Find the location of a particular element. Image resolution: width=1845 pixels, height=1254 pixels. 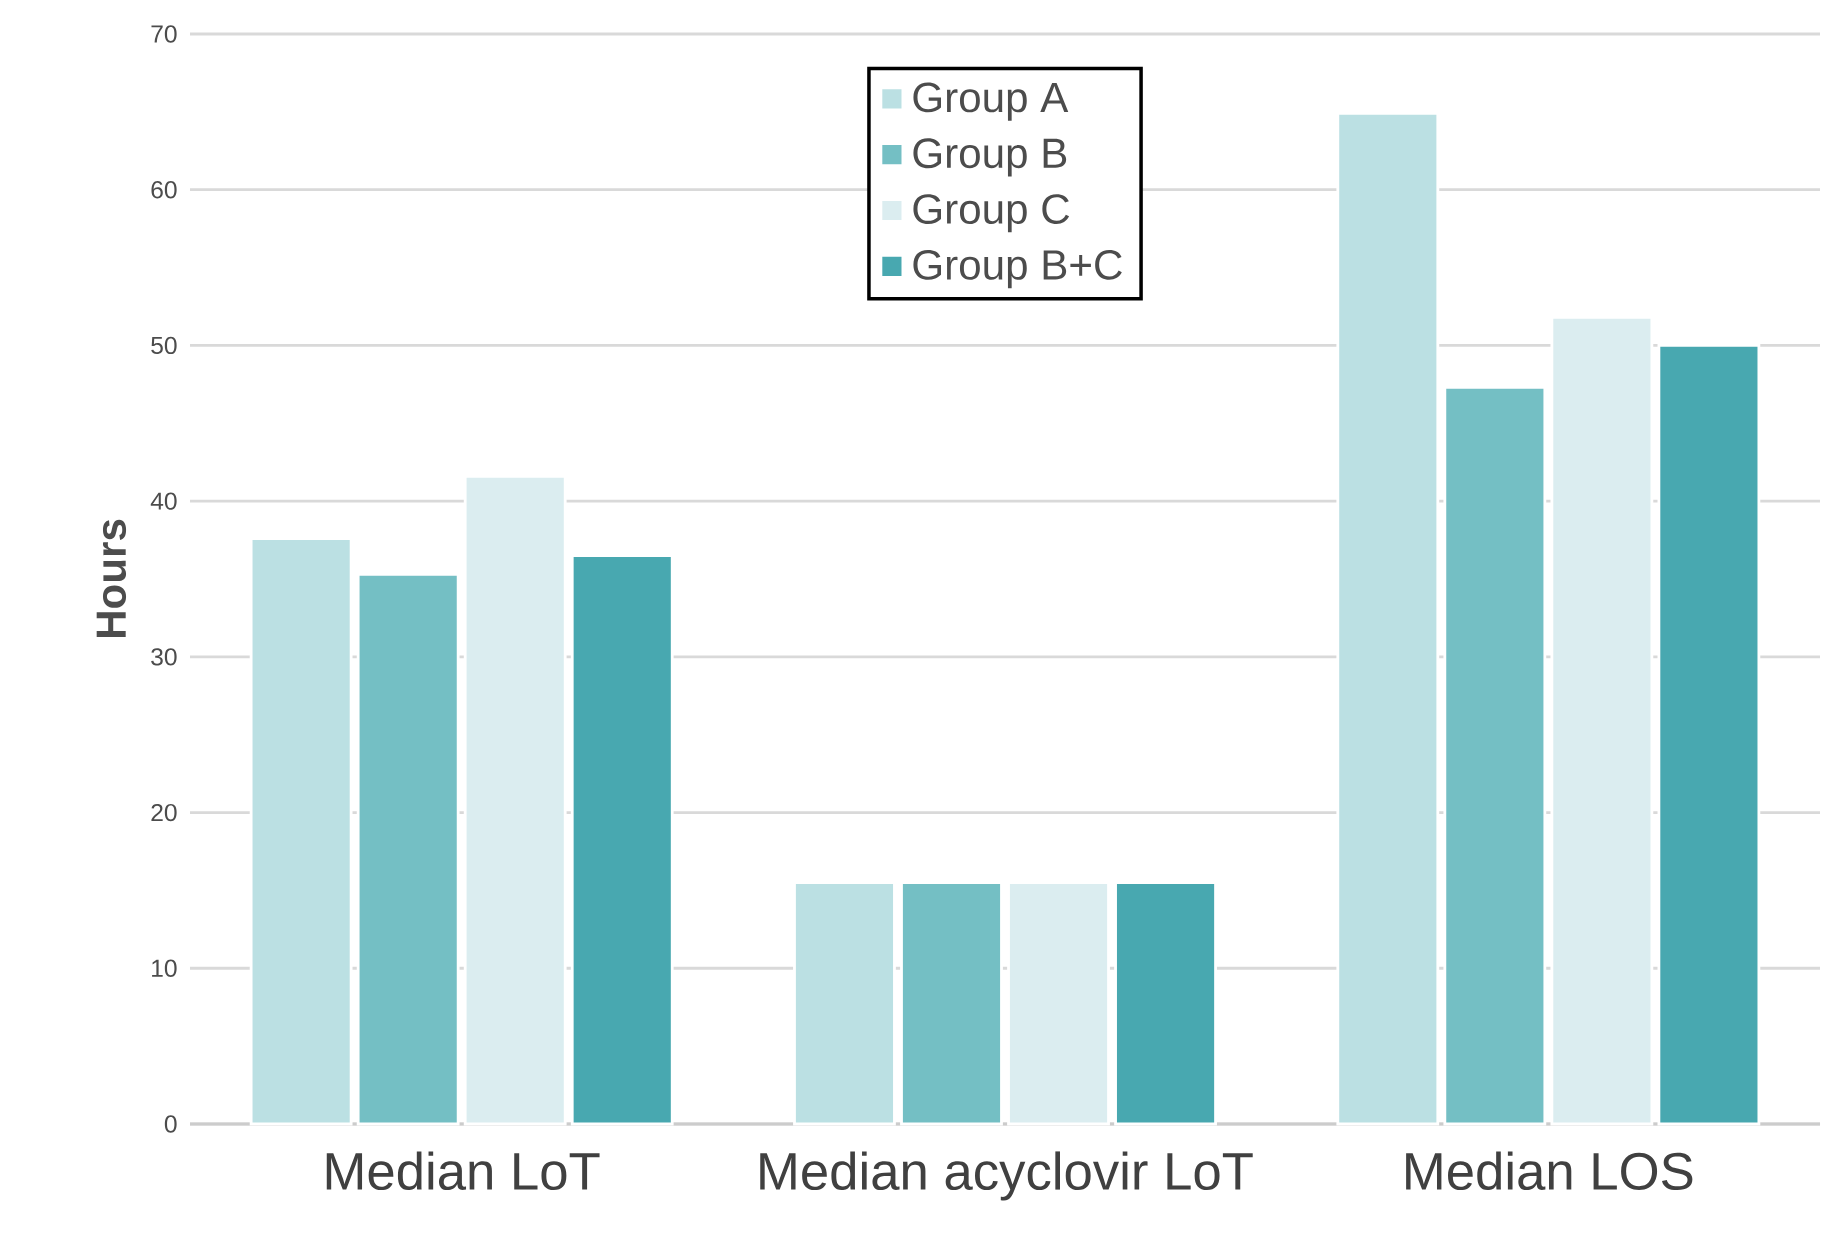

legend-label: Group A is located at coordinates (991, 101).